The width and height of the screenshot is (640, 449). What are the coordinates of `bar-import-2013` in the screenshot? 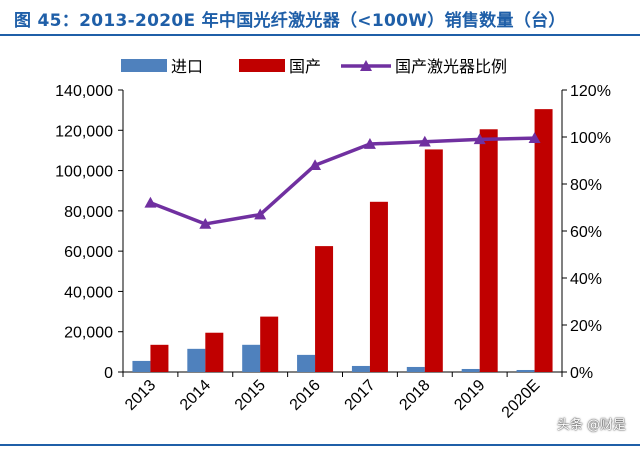 It's located at (141, 366).